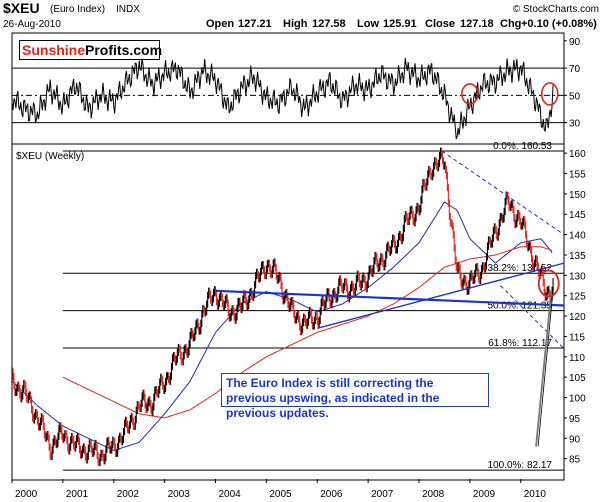 This screenshot has width=602, height=502. Describe the element at coordinates (556, 9) in the screenshot. I see `watermark: © StockCharts.com` at that location.